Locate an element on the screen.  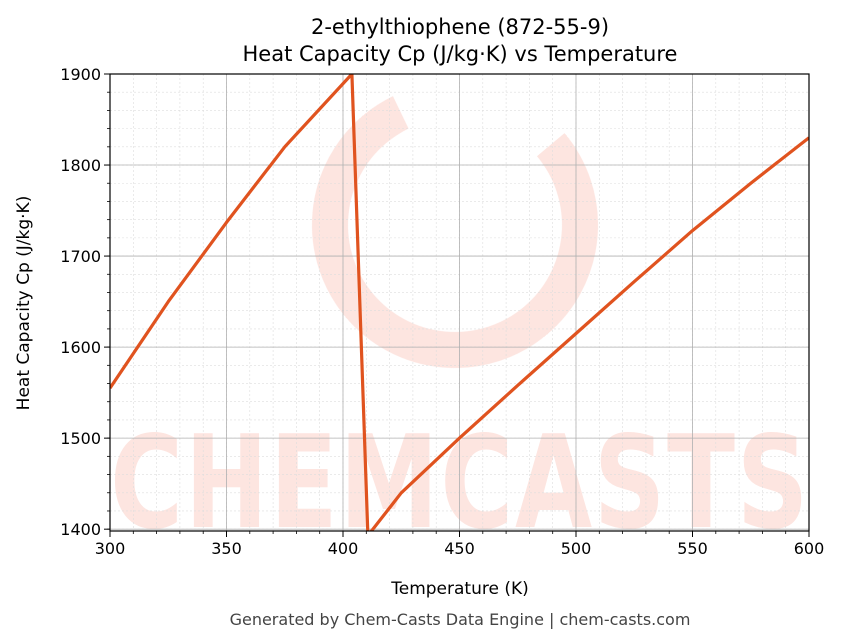
y-tick-label: 1400 is located at coordinates (80, 529).